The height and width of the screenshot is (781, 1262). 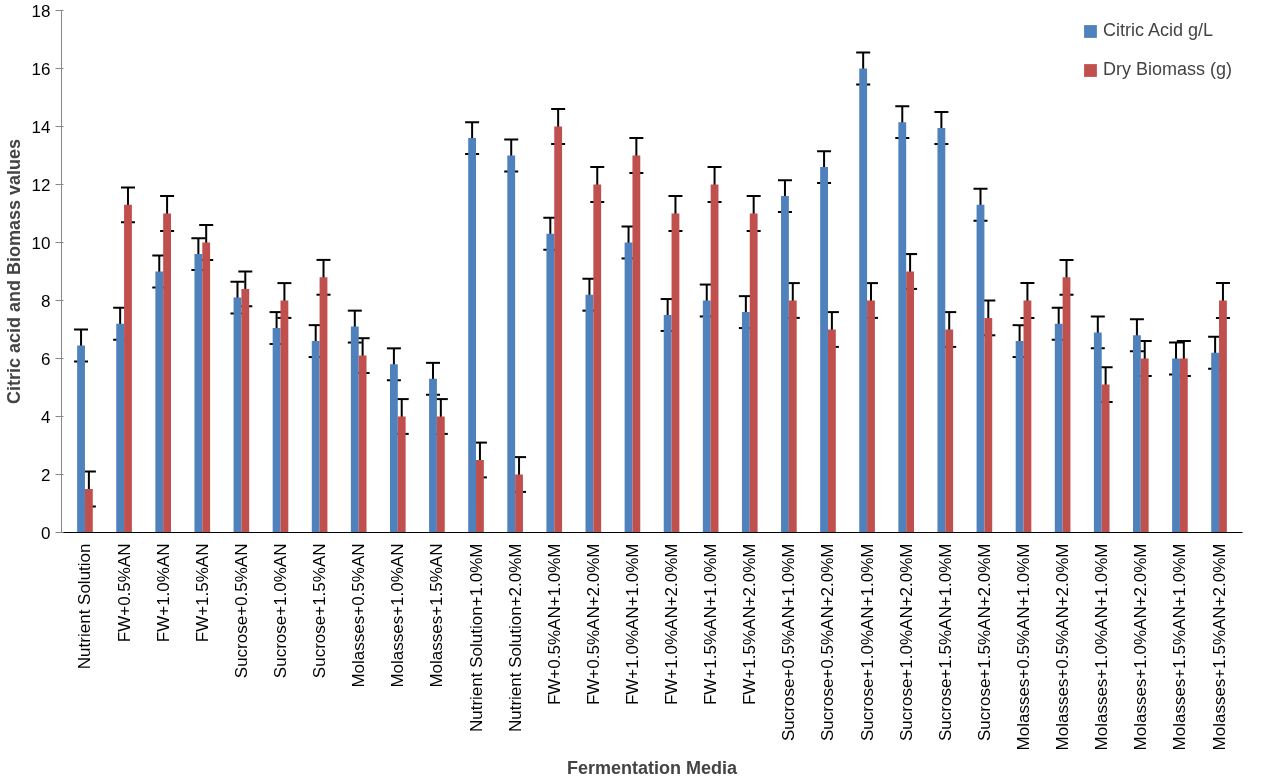 I want to click on y-tick-label: 8, so click(x=46, y=301).